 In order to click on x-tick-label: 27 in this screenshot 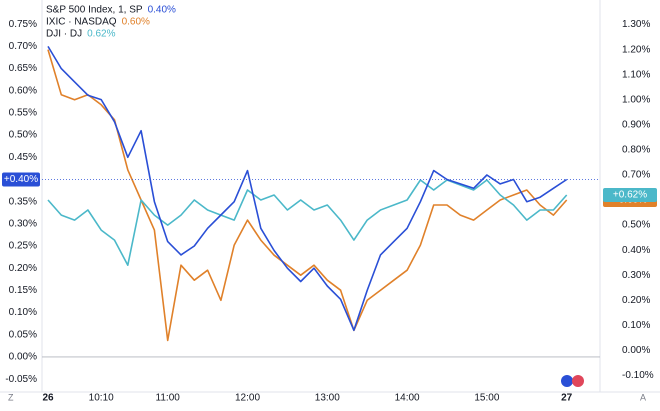, I will do `click(567, 398)`.